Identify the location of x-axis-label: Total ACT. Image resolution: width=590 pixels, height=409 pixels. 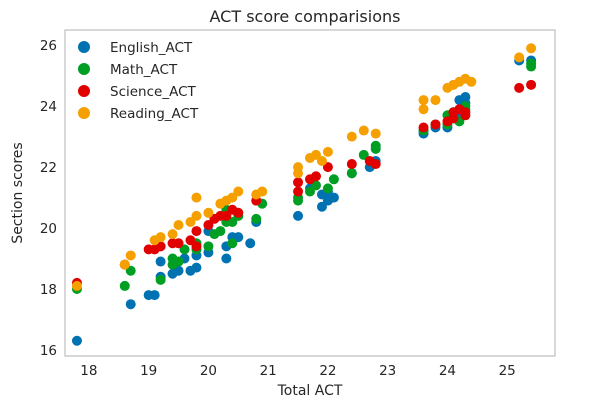
(310, 391).